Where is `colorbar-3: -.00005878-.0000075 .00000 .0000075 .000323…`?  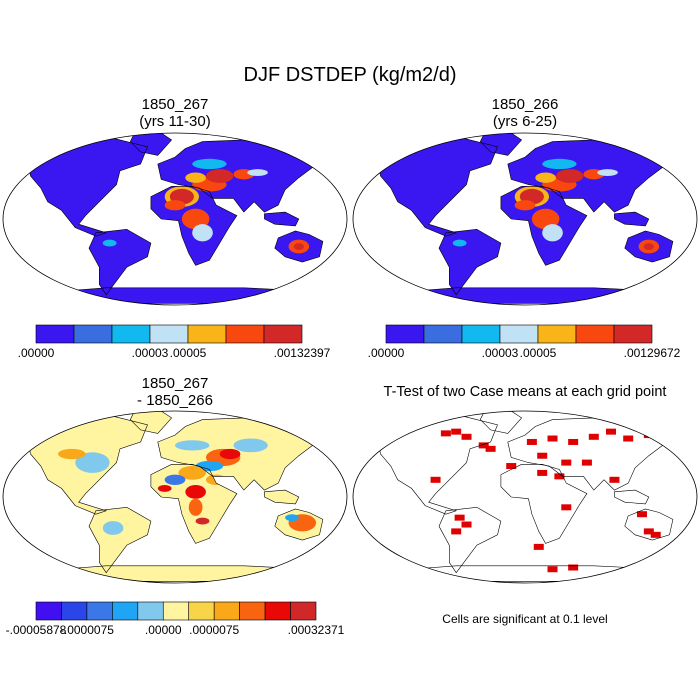
colorbar-3: -.00005878-.0000075 .00000 .0000075 .000323… is located at coordinates (175, 619).